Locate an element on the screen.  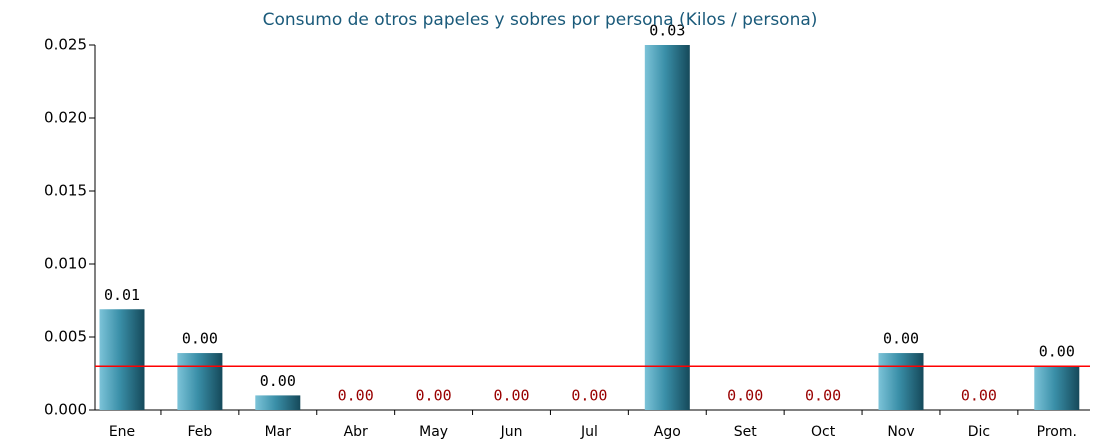
x-tick-label: Jul is located at coordinates (589, 432).